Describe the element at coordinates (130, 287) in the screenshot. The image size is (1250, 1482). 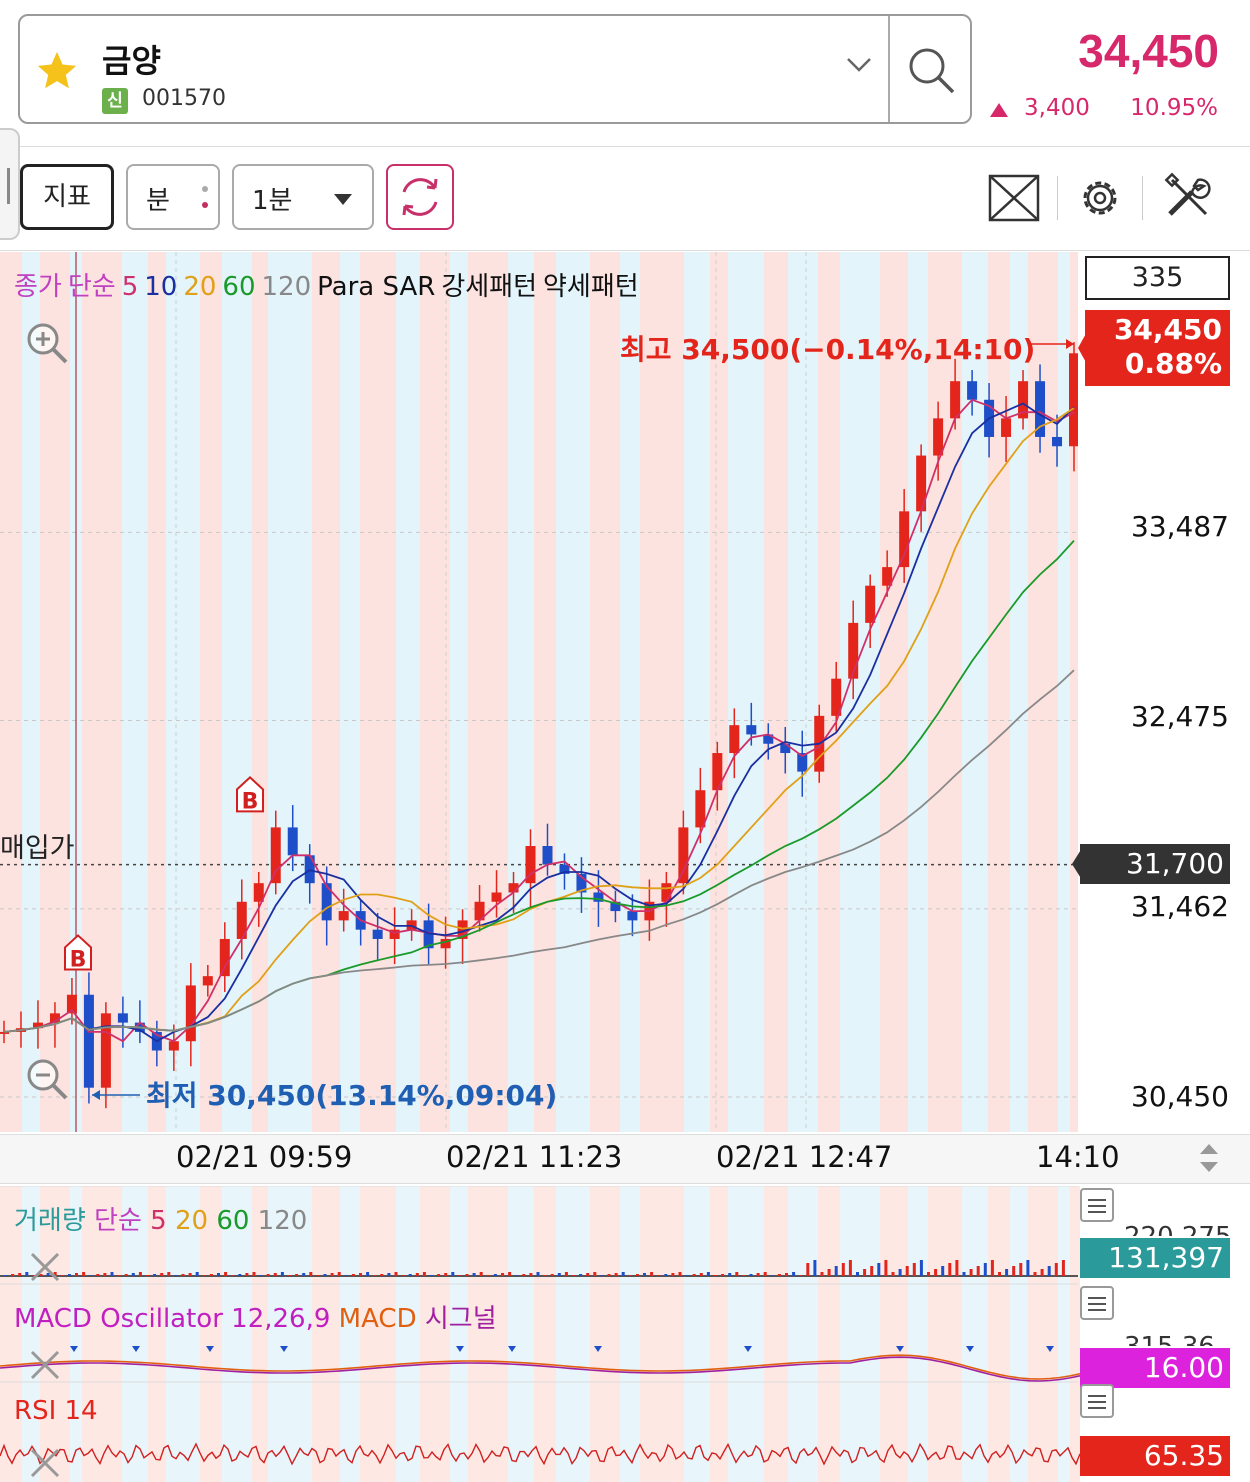
I see `legend-ma5: 5` at that location.